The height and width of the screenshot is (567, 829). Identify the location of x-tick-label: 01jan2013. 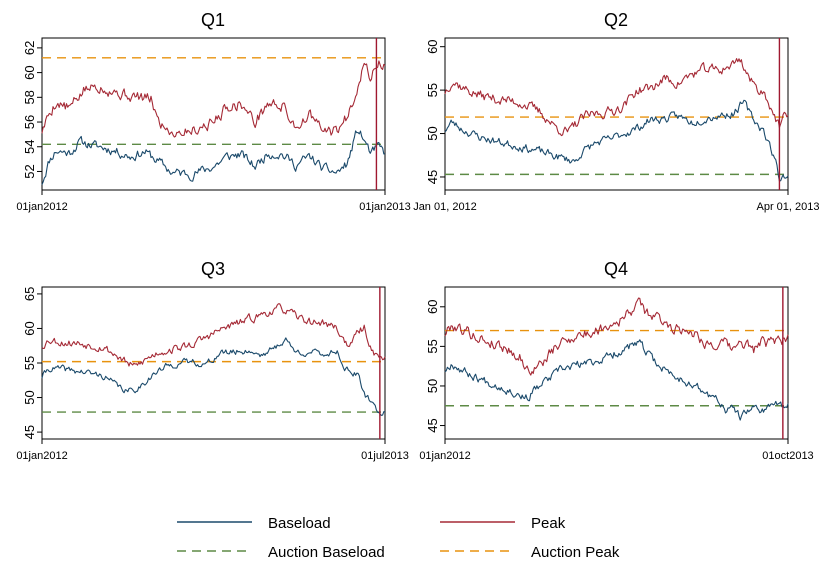
(384, 207).